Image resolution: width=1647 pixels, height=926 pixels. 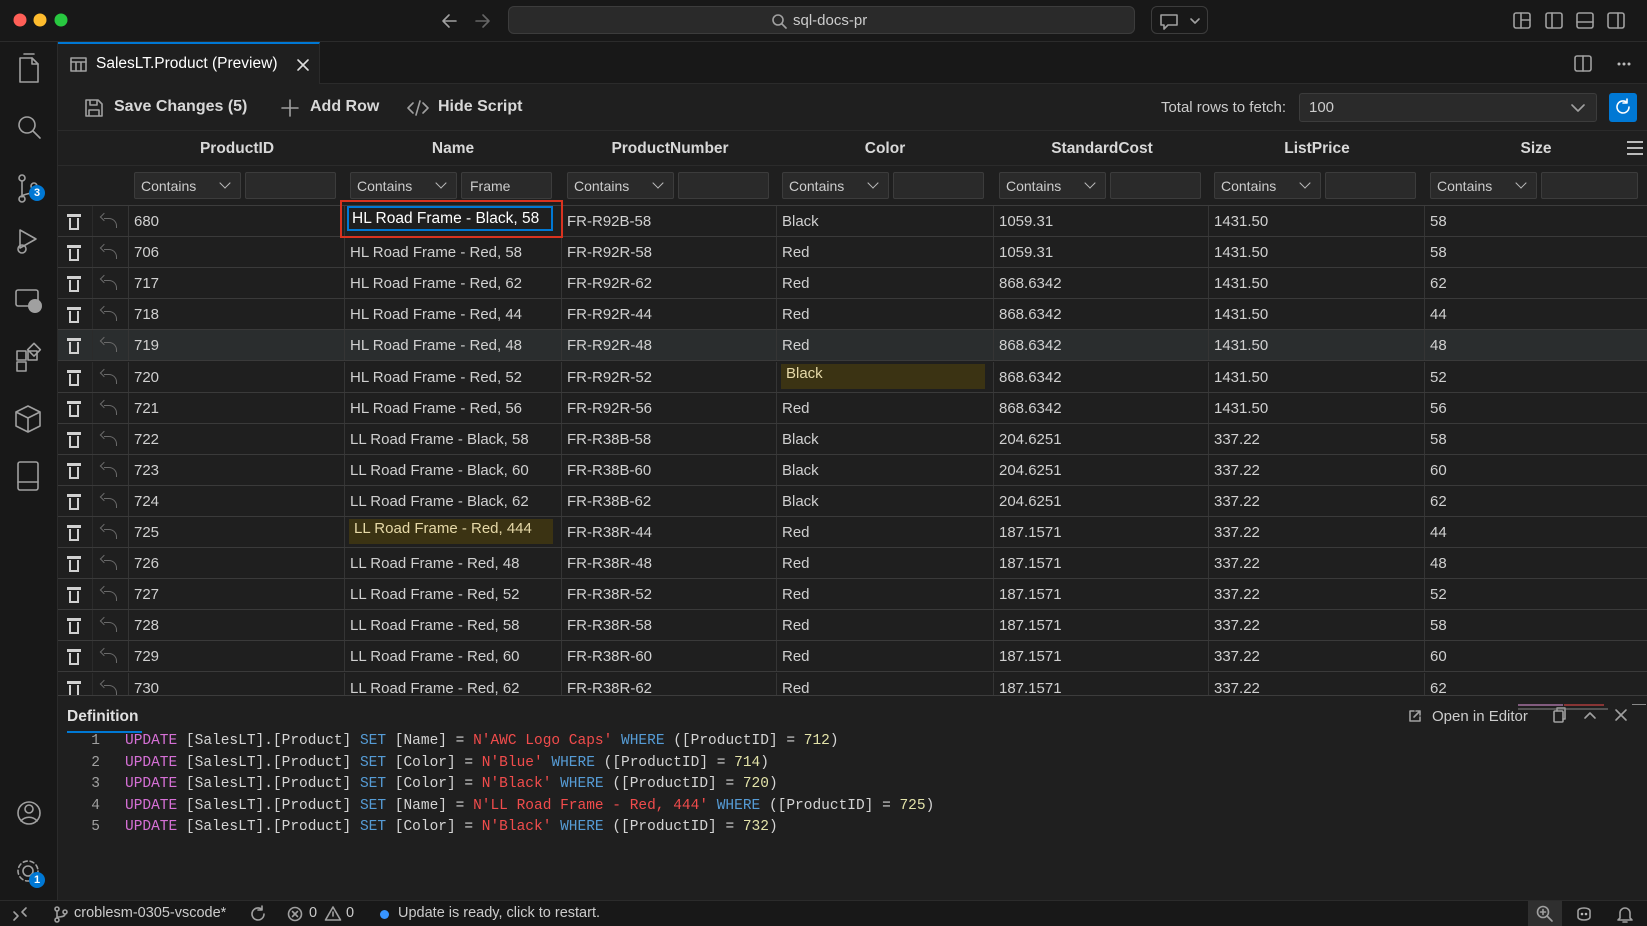 I want to click on activity-icons, so click(x=29, y=471).